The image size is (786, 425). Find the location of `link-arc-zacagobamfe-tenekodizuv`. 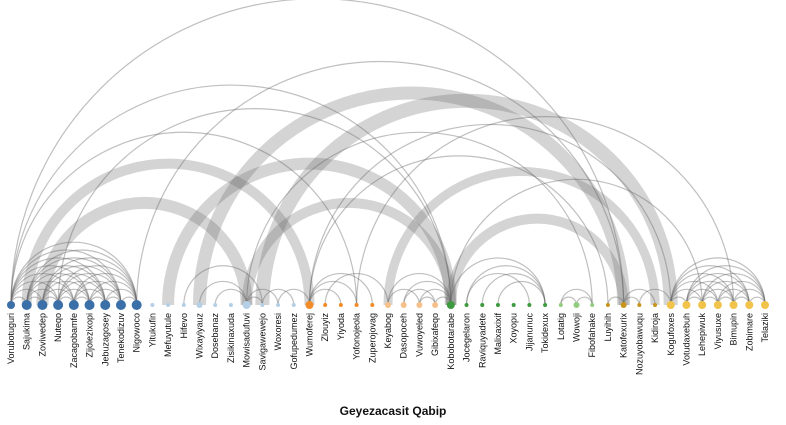

link-arc-zacagobamfe-tenekodizuv is located at coordinates (97, 293).